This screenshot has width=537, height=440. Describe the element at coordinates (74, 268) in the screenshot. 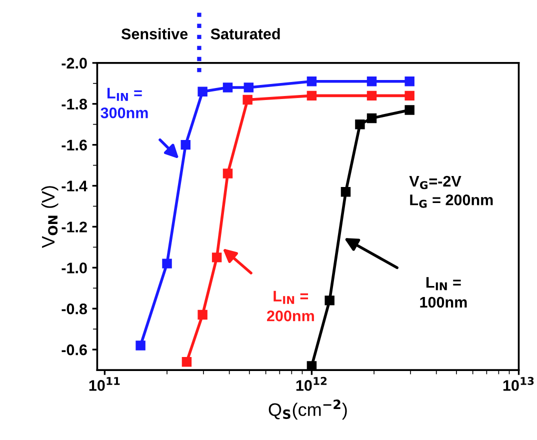

I see `y-tick-label: -1.0` at that location.